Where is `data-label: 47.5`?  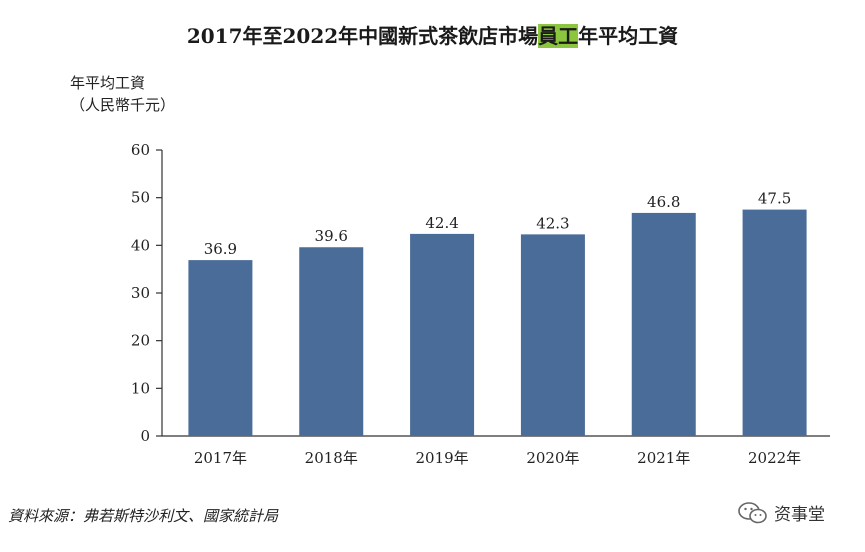 data-label: 47.5 is located at coordinates (774, 199).